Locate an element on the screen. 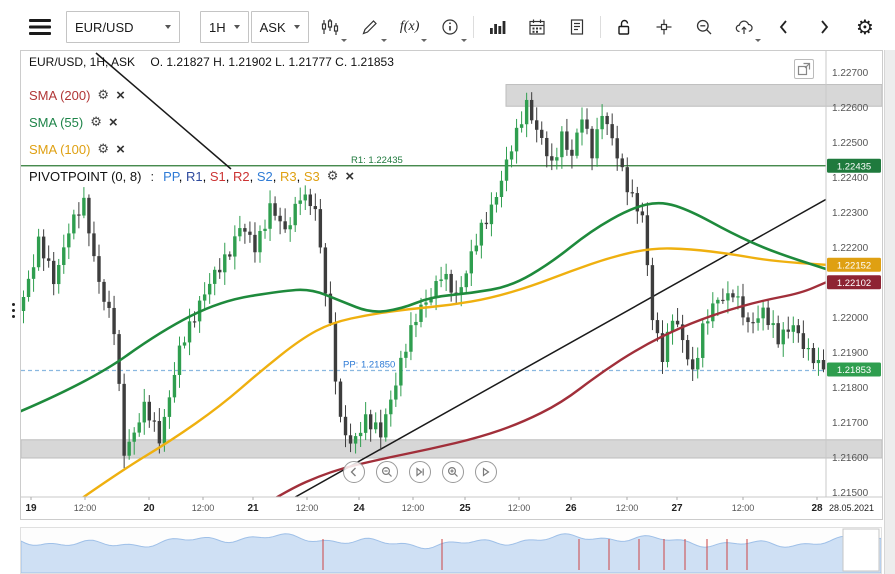 The image size is (895, 574). chart-zoom-out-button is located at coordinates (387, 472).